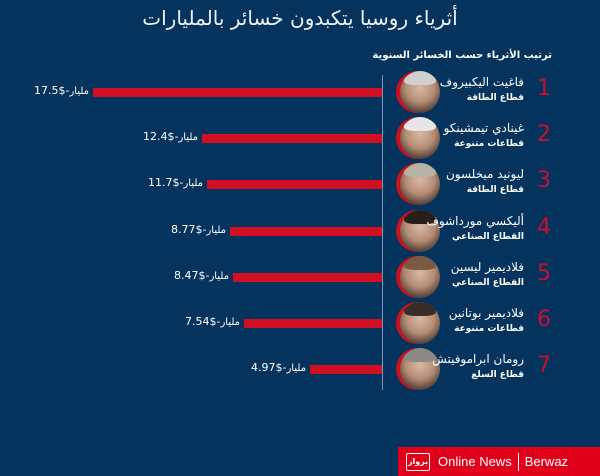  I want to click on chart-row: مليار-$11.7 ليونيد ميخلسون قطاع الطاقة 3, so click(300, 184).